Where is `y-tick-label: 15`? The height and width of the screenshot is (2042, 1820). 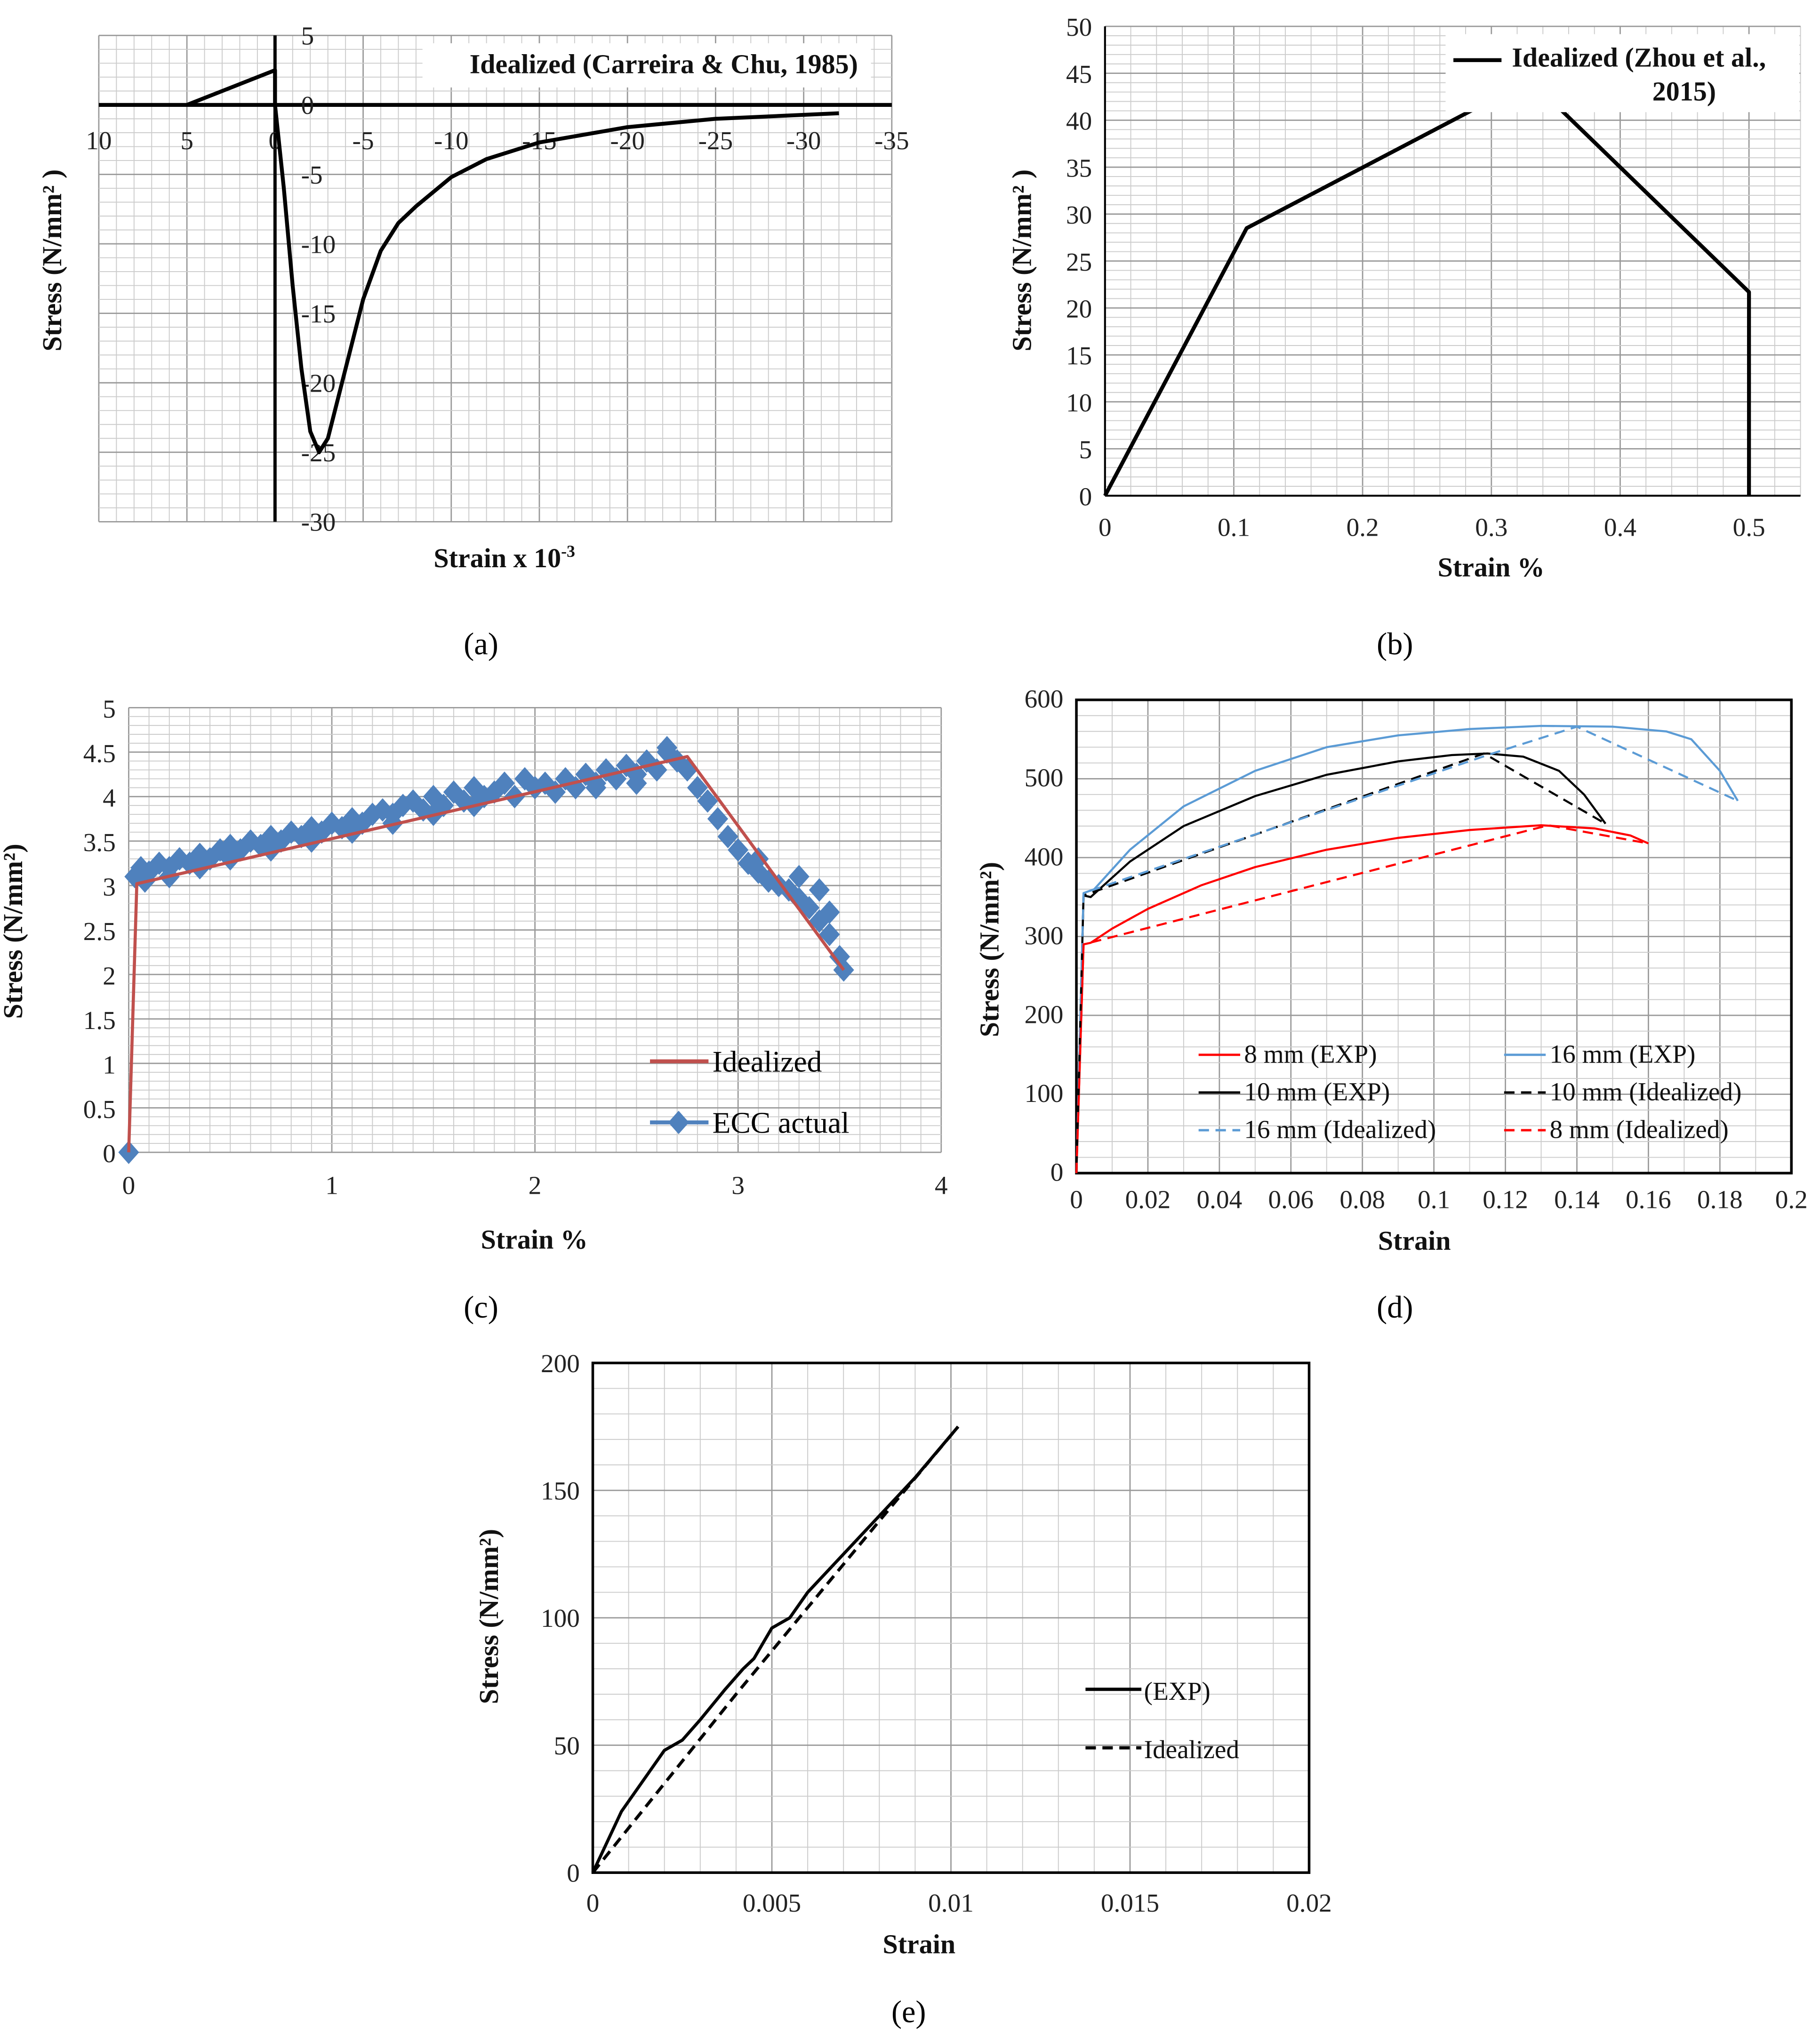 y-tick-label: 15 is located at coordinates (1079, 355).